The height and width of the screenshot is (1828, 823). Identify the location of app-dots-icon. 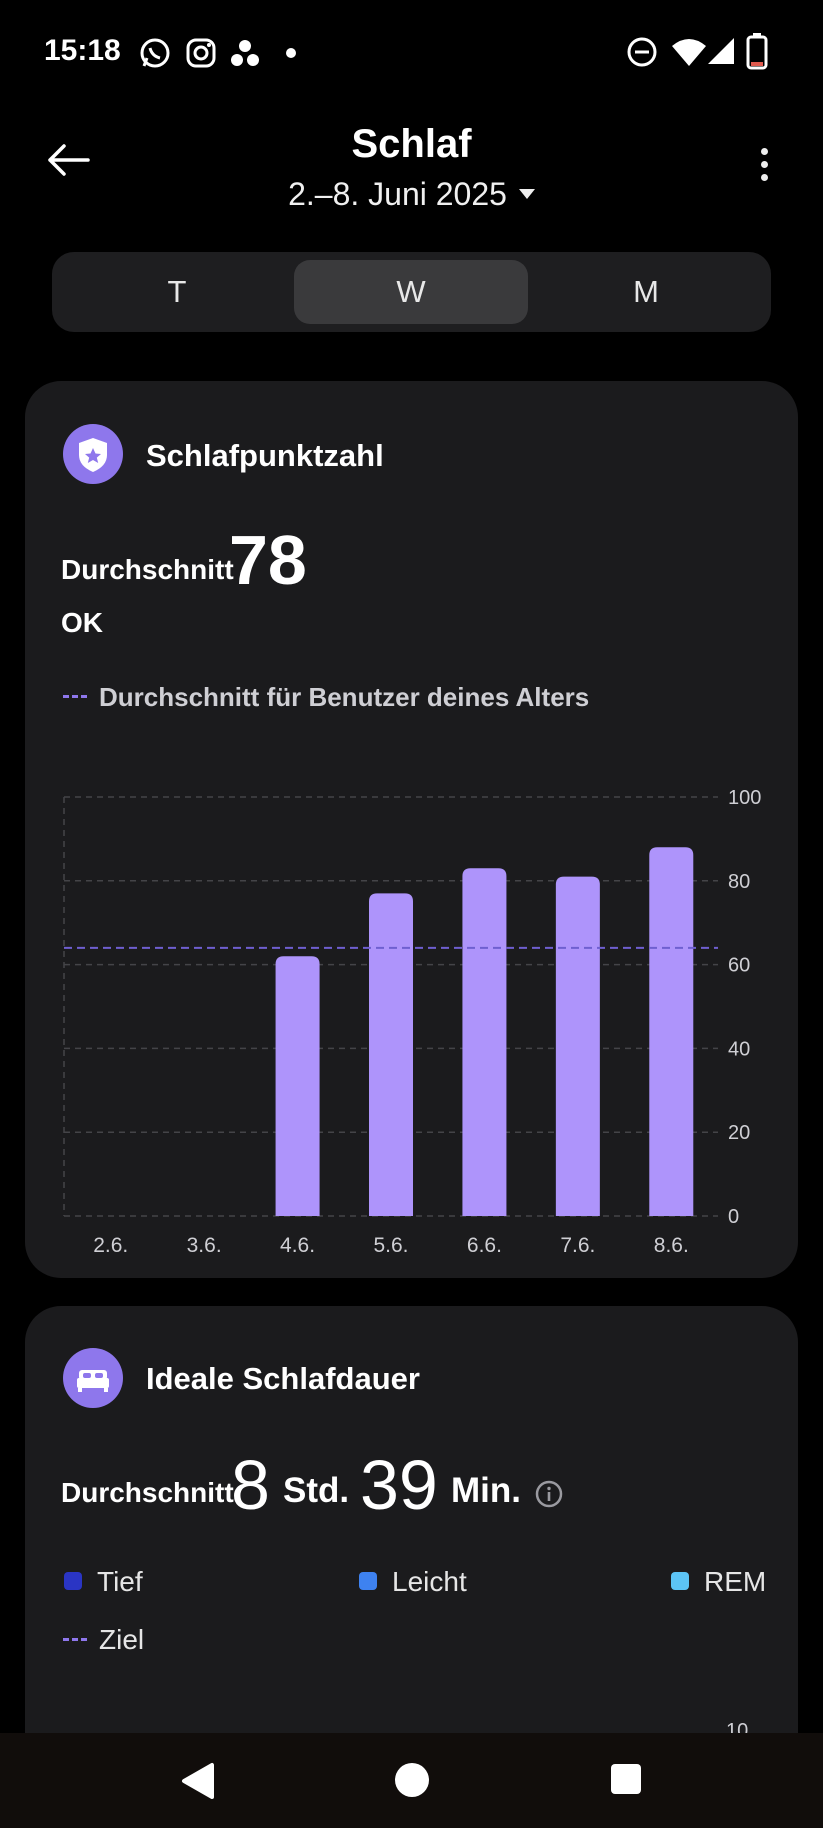
(245, 53).